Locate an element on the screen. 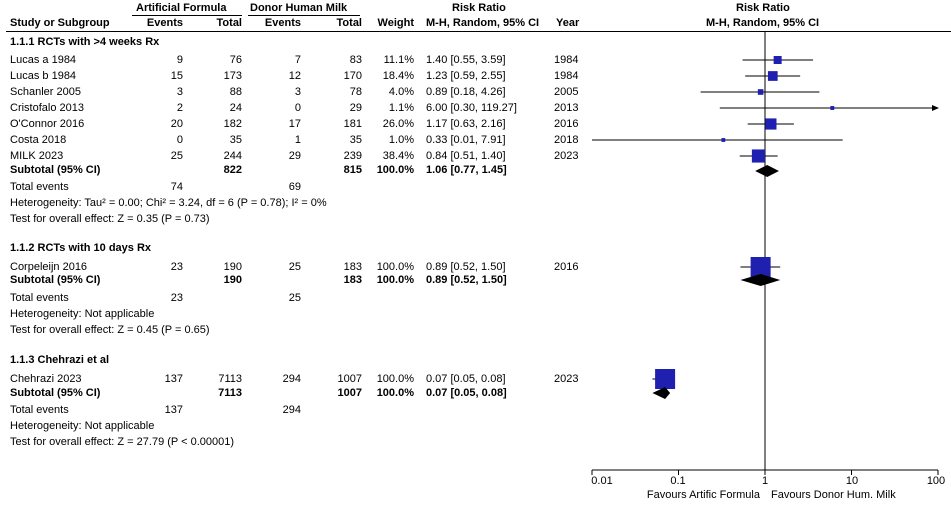 This screenshot has height=512, width=951. header-total-dhm: Total is located at coordinates (349, 23).